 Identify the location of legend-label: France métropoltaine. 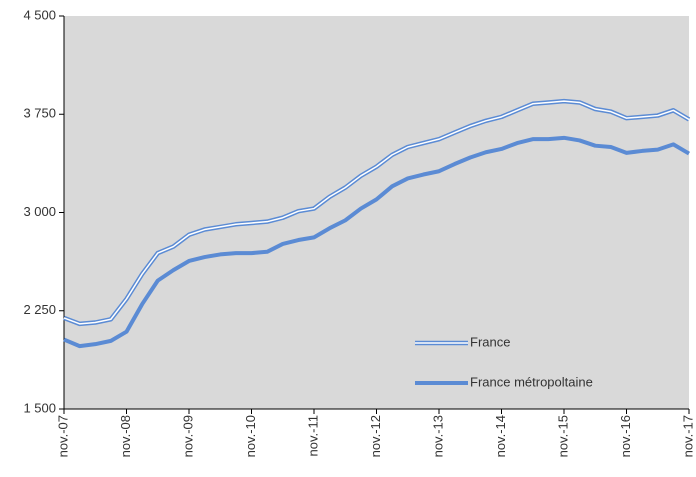
(531, 381).